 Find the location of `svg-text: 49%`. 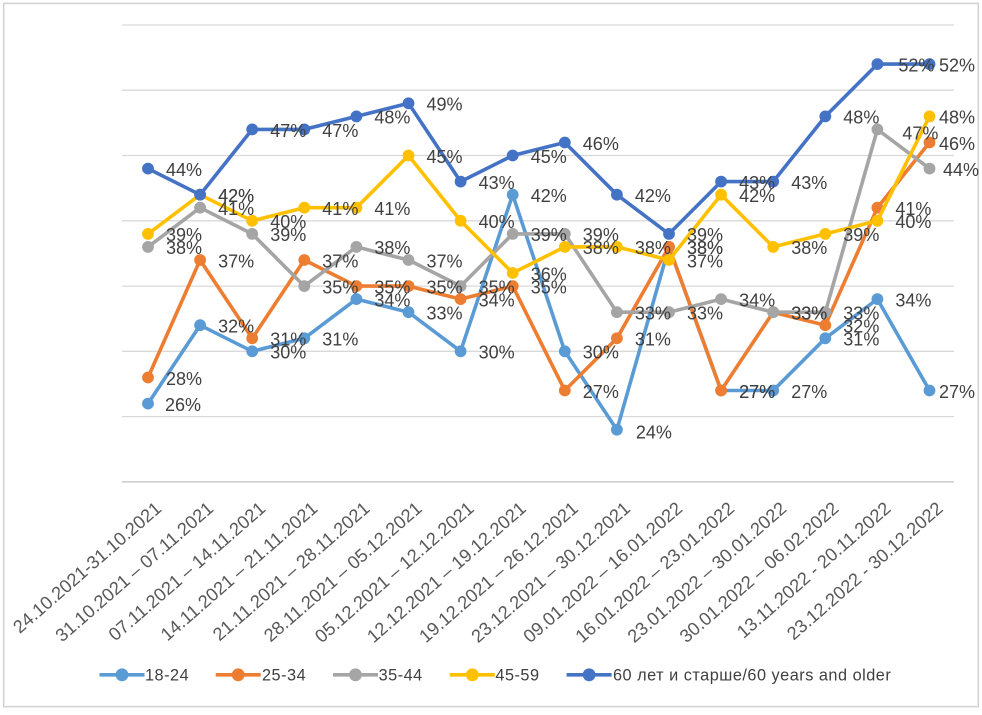

svg-text: 49% is located at coordinates (445, 105).